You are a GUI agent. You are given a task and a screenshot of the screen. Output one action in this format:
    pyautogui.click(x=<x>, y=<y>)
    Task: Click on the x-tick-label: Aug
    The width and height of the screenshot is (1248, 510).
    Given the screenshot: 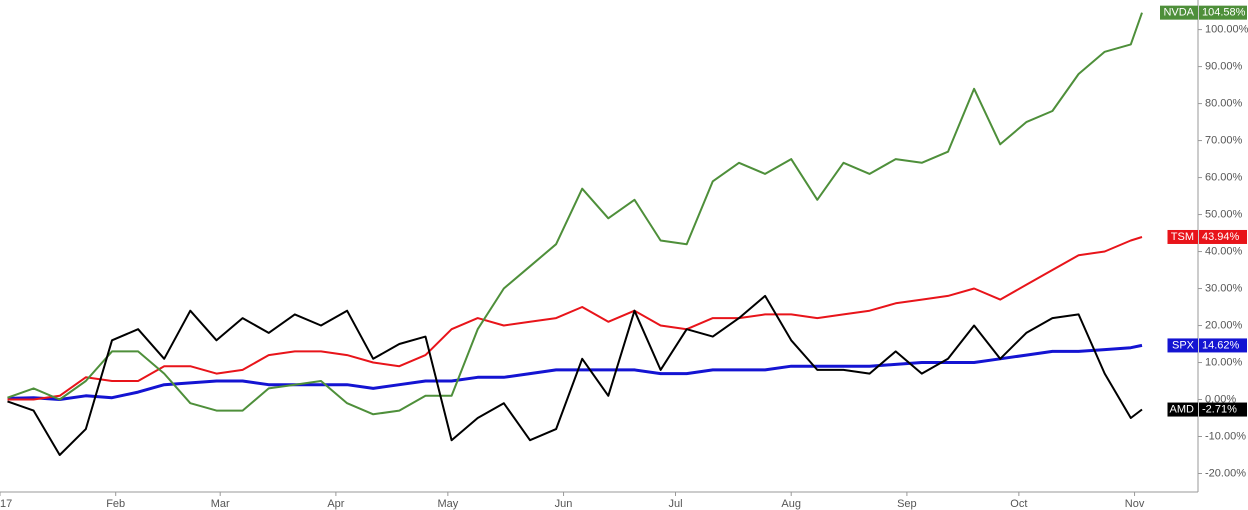 What is the action you would take?
    pyautogui.click(x=791, y=504)
    